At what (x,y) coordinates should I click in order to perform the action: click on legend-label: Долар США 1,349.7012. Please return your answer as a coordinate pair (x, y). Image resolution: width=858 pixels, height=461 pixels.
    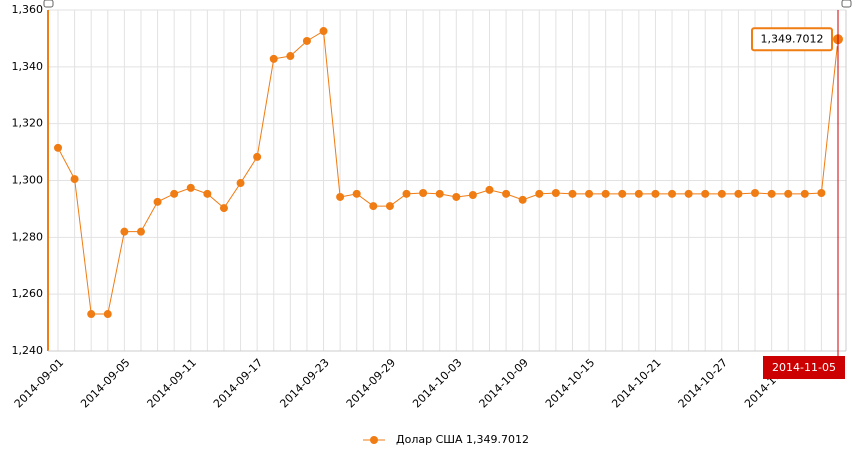
    Looking at the image, I should click on (462, 439).